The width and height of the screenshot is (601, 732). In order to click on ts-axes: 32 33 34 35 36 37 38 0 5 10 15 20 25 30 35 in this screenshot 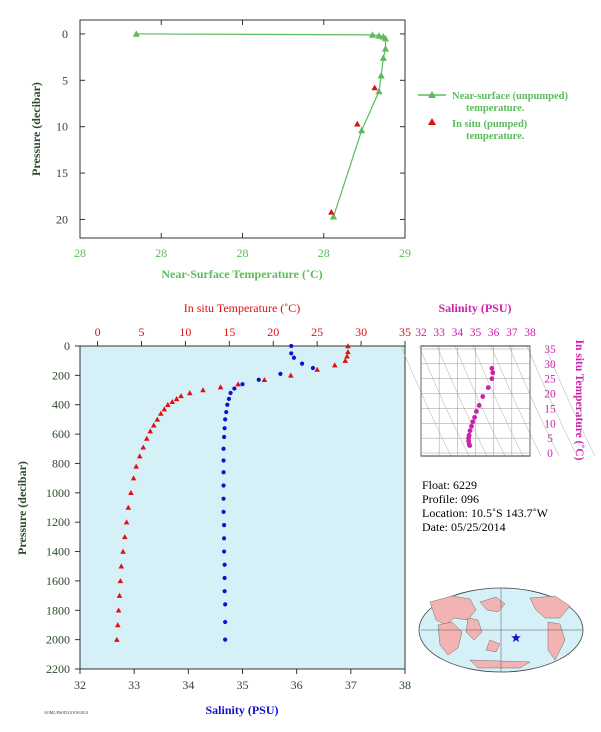, I will do `click(498, 393)`.